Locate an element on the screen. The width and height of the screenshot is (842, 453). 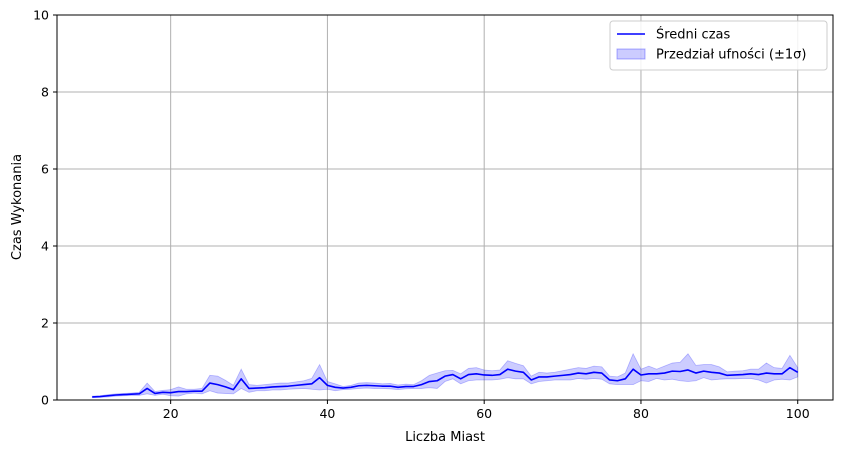
legend-box is located at coordinates (718, 45).